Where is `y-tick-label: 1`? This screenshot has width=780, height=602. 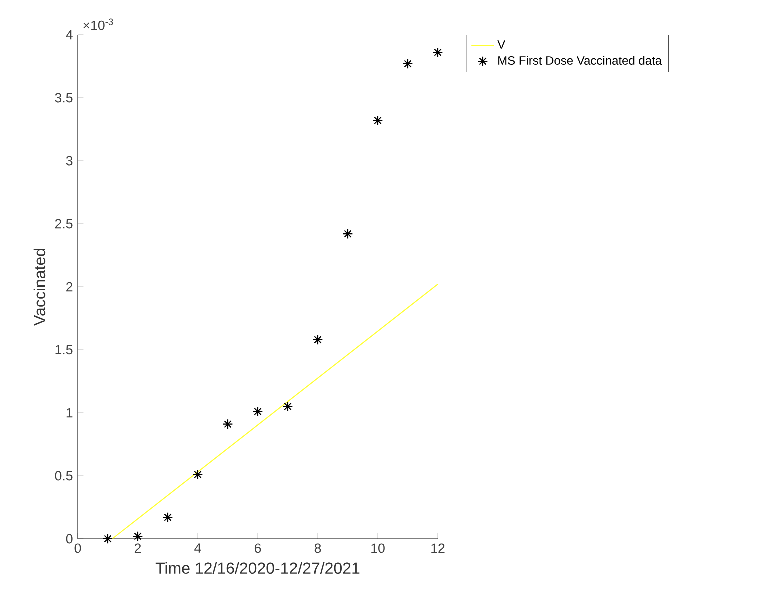 y-tick-label: 1 is located at coordinates (69, 413).